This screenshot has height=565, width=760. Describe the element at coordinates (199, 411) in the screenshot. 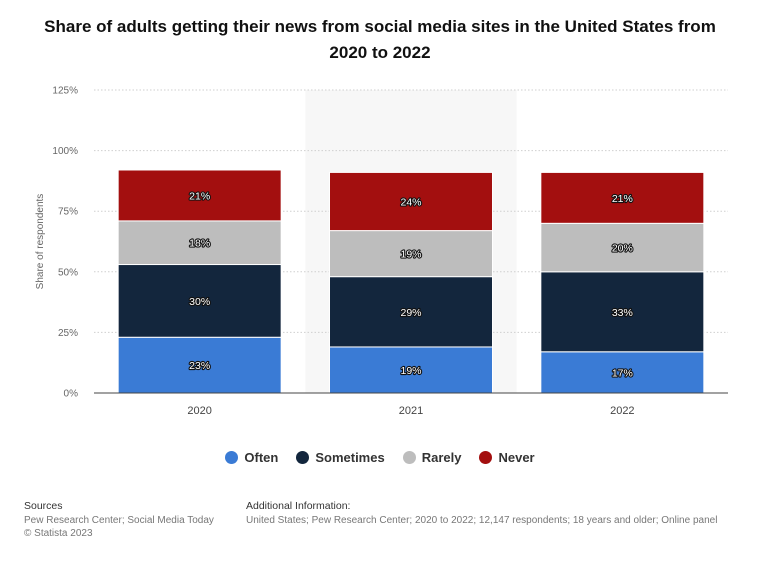

I see `x-tick-label: 2020` at that location.